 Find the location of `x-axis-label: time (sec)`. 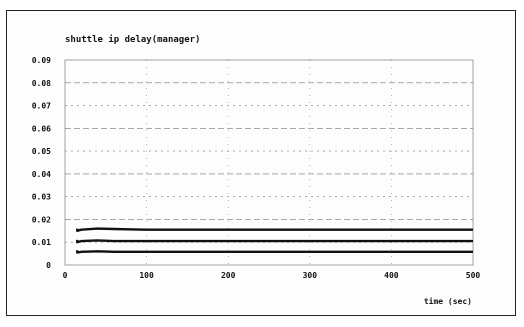

x-axis-label: time (sec) is located at coordinates (448, 301).